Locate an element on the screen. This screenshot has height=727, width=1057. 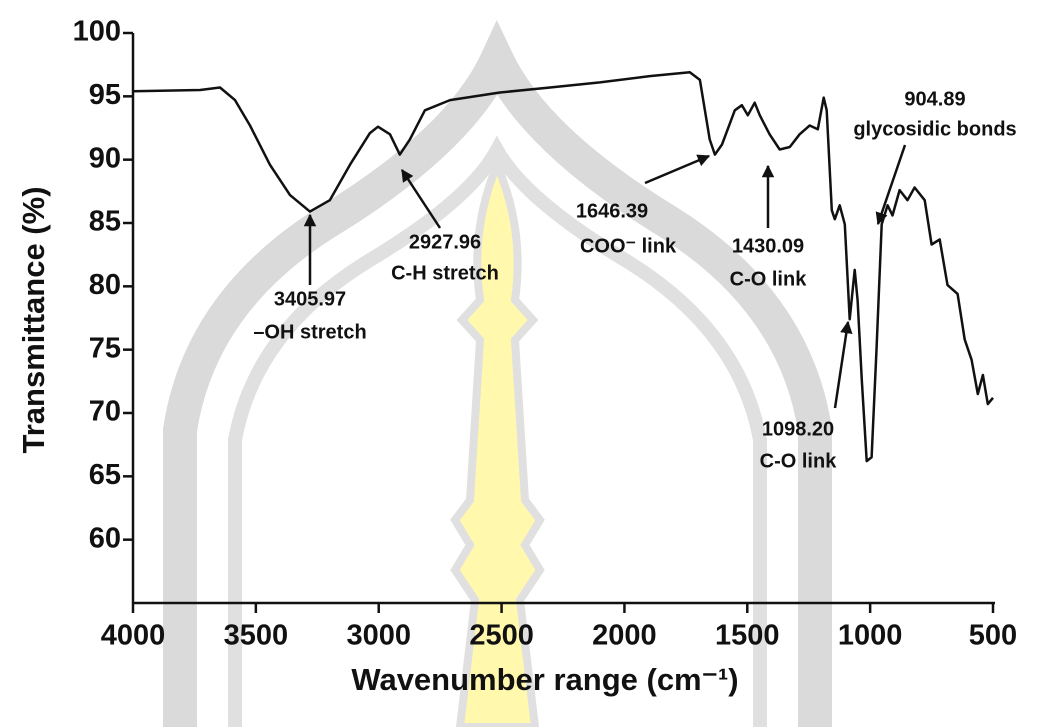
y-tick-label: 80 is located at coordinates (105, 285).